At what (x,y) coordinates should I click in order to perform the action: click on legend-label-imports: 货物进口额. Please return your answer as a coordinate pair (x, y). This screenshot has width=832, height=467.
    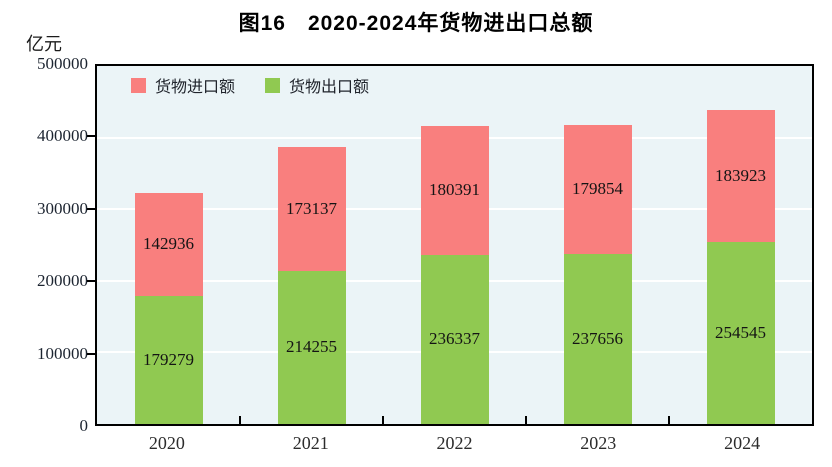
    Looking at the image, I should click on (195, 87).